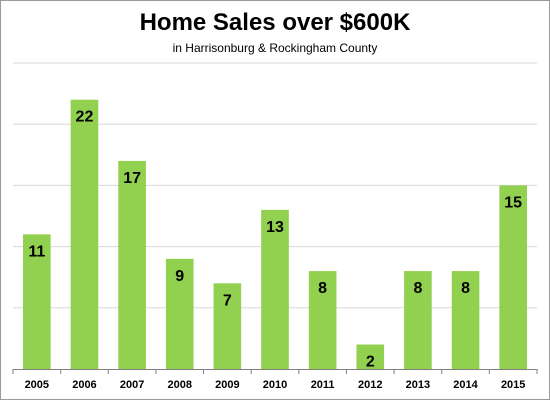 The image size is (550, 400). Describe the element at coordinates (275, 227) in the screenshot. I see `data-label-2010: 13` at that location.